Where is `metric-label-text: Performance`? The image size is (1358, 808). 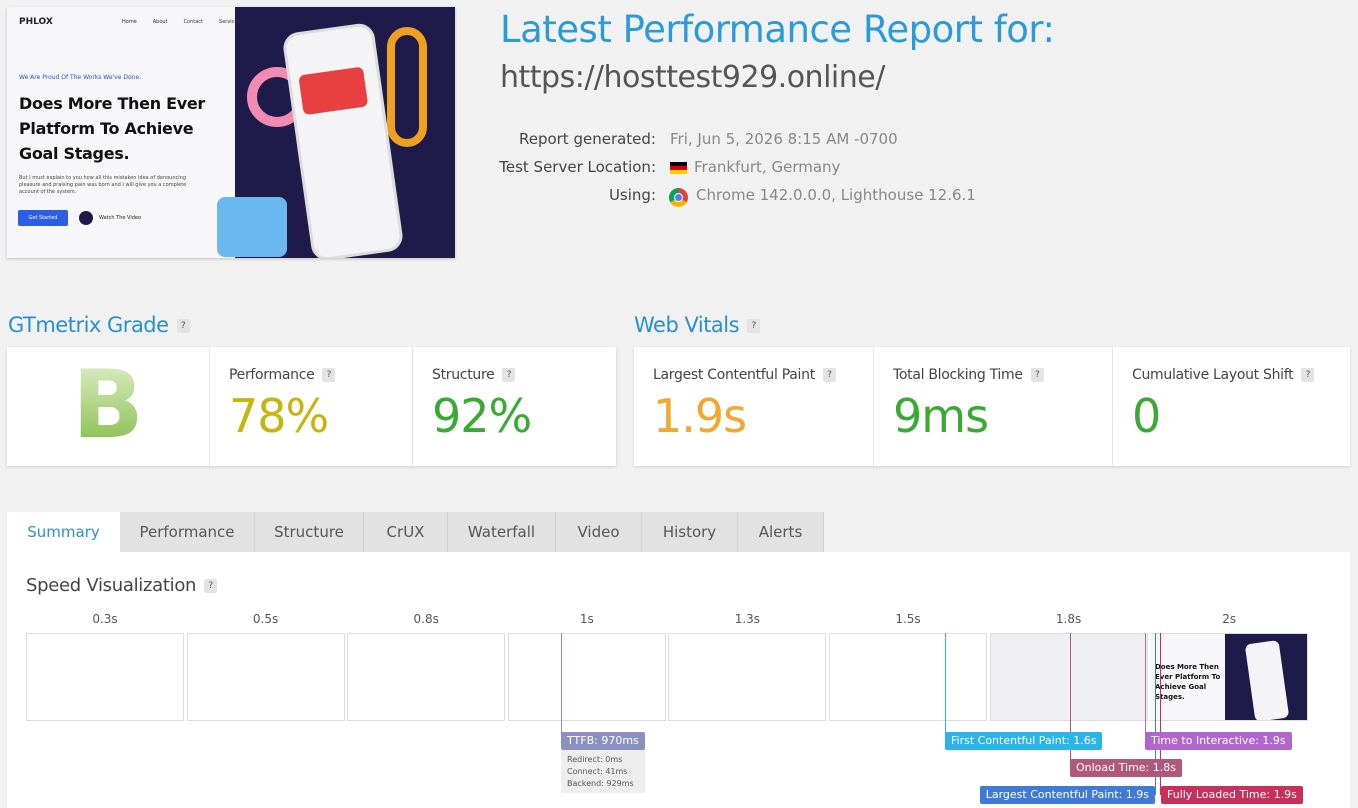
metric-label-text: Performance is located at coordinates (272, 375).